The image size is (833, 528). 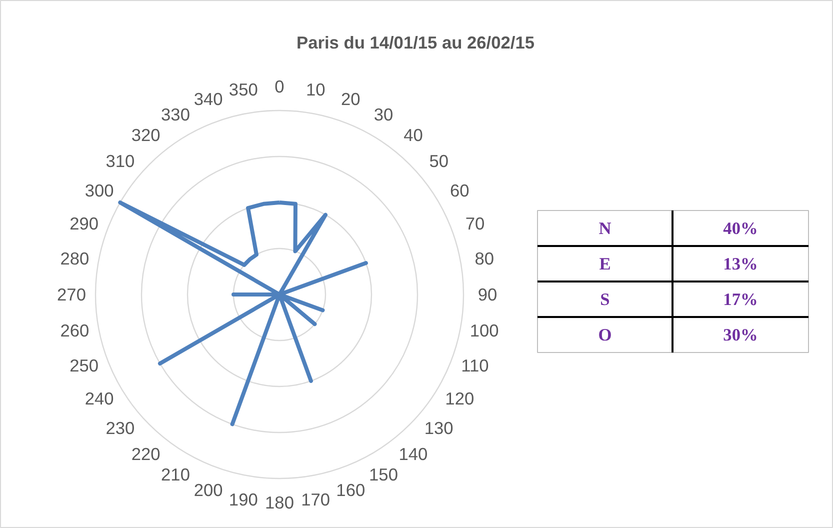 I want to click on chart-title: Paris du 14/01/15 au 26/02/15, so click(x=415, y=42).